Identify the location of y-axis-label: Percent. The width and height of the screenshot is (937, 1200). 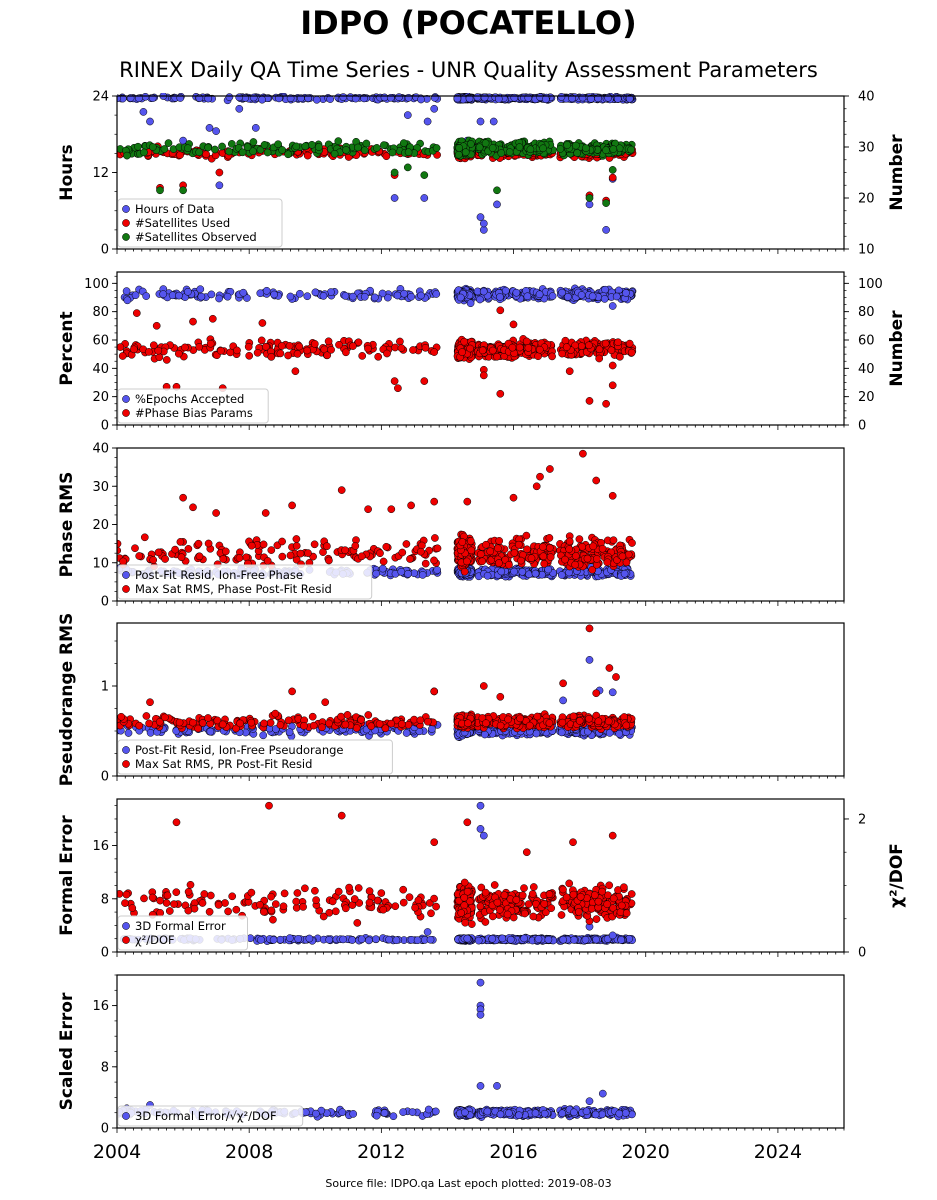
(67, 348).